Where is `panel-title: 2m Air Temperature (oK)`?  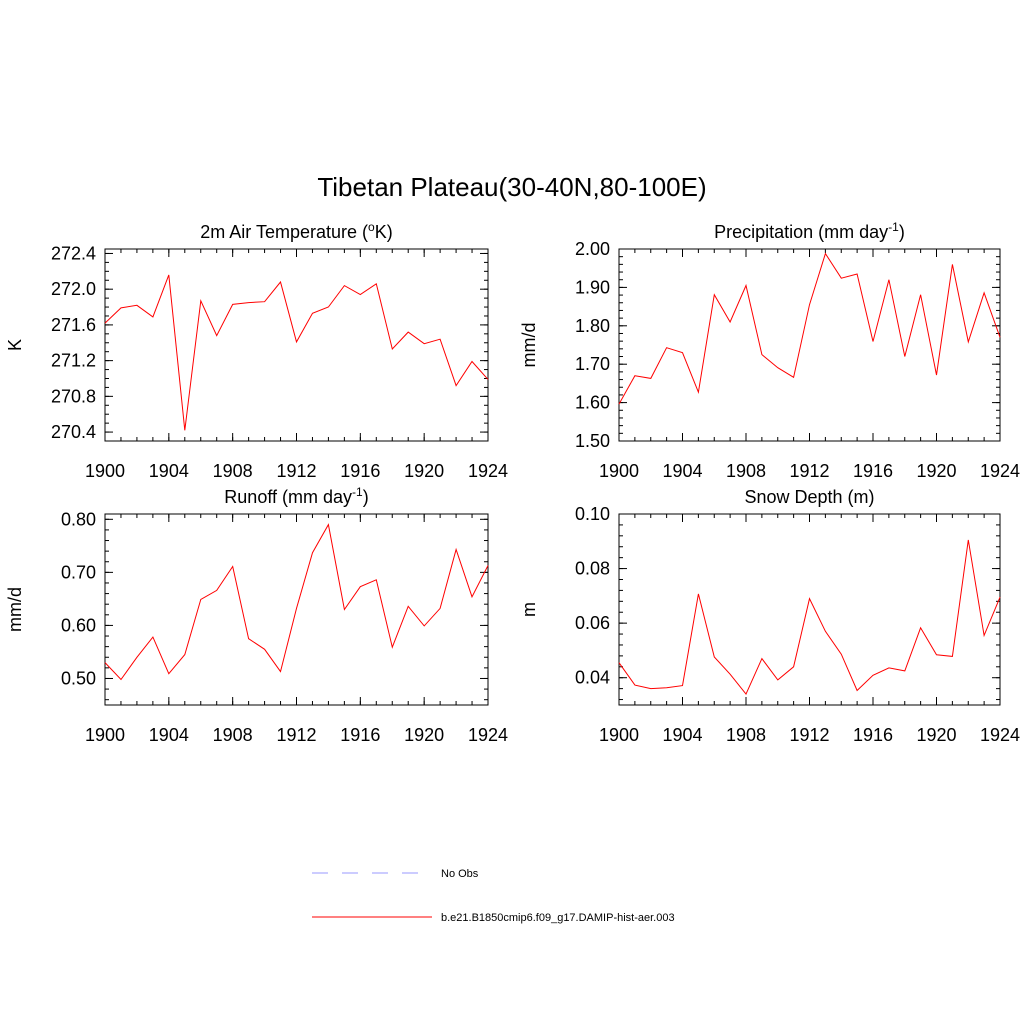 panel-title: 2m Air Temperature (oK) is located at coordinates (296, 231).